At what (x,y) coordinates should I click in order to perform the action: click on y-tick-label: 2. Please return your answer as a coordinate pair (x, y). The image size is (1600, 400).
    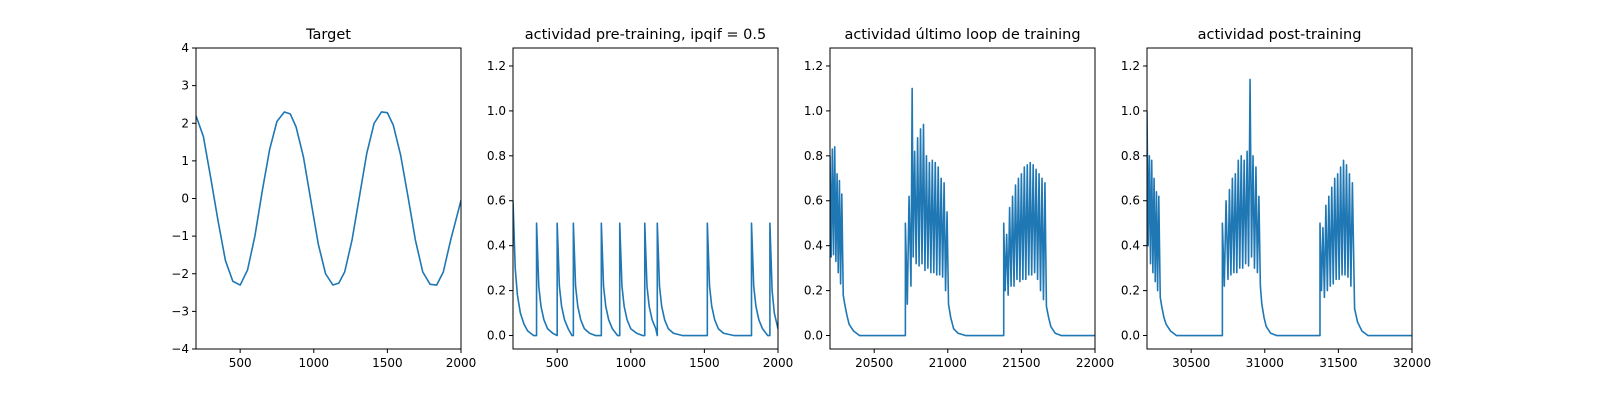
    Looking at the image, I should click on (185, 123).